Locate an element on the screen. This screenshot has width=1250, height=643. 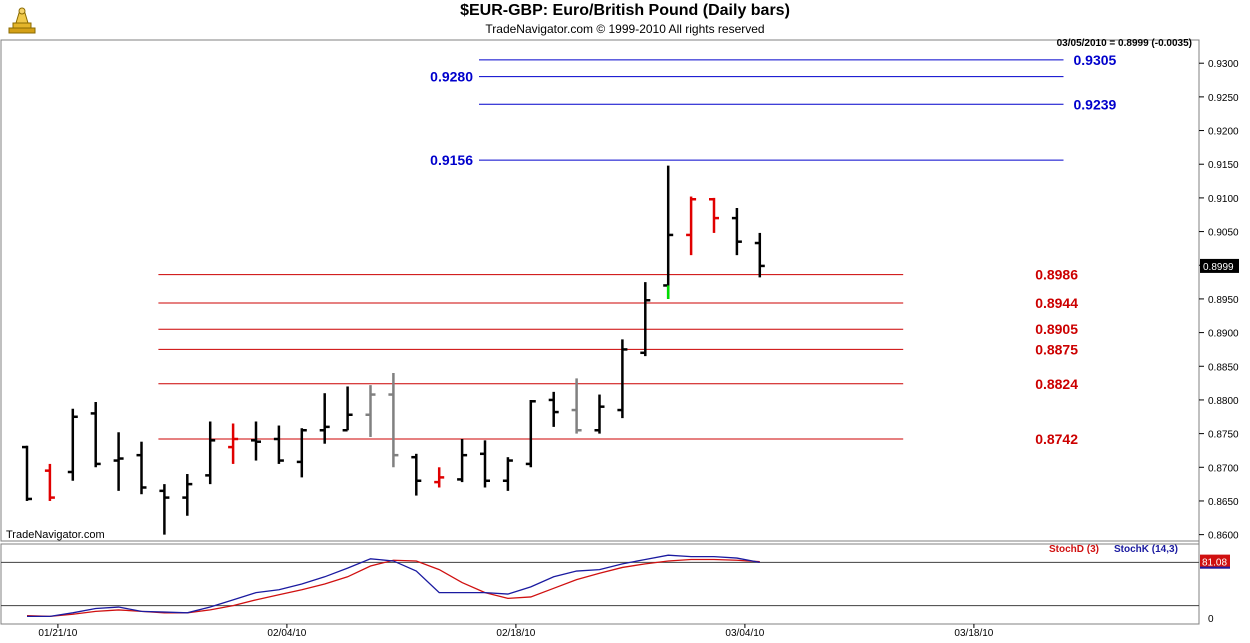
level-label-0.8742: 0.8742 is located at coordinates (1056, 439).